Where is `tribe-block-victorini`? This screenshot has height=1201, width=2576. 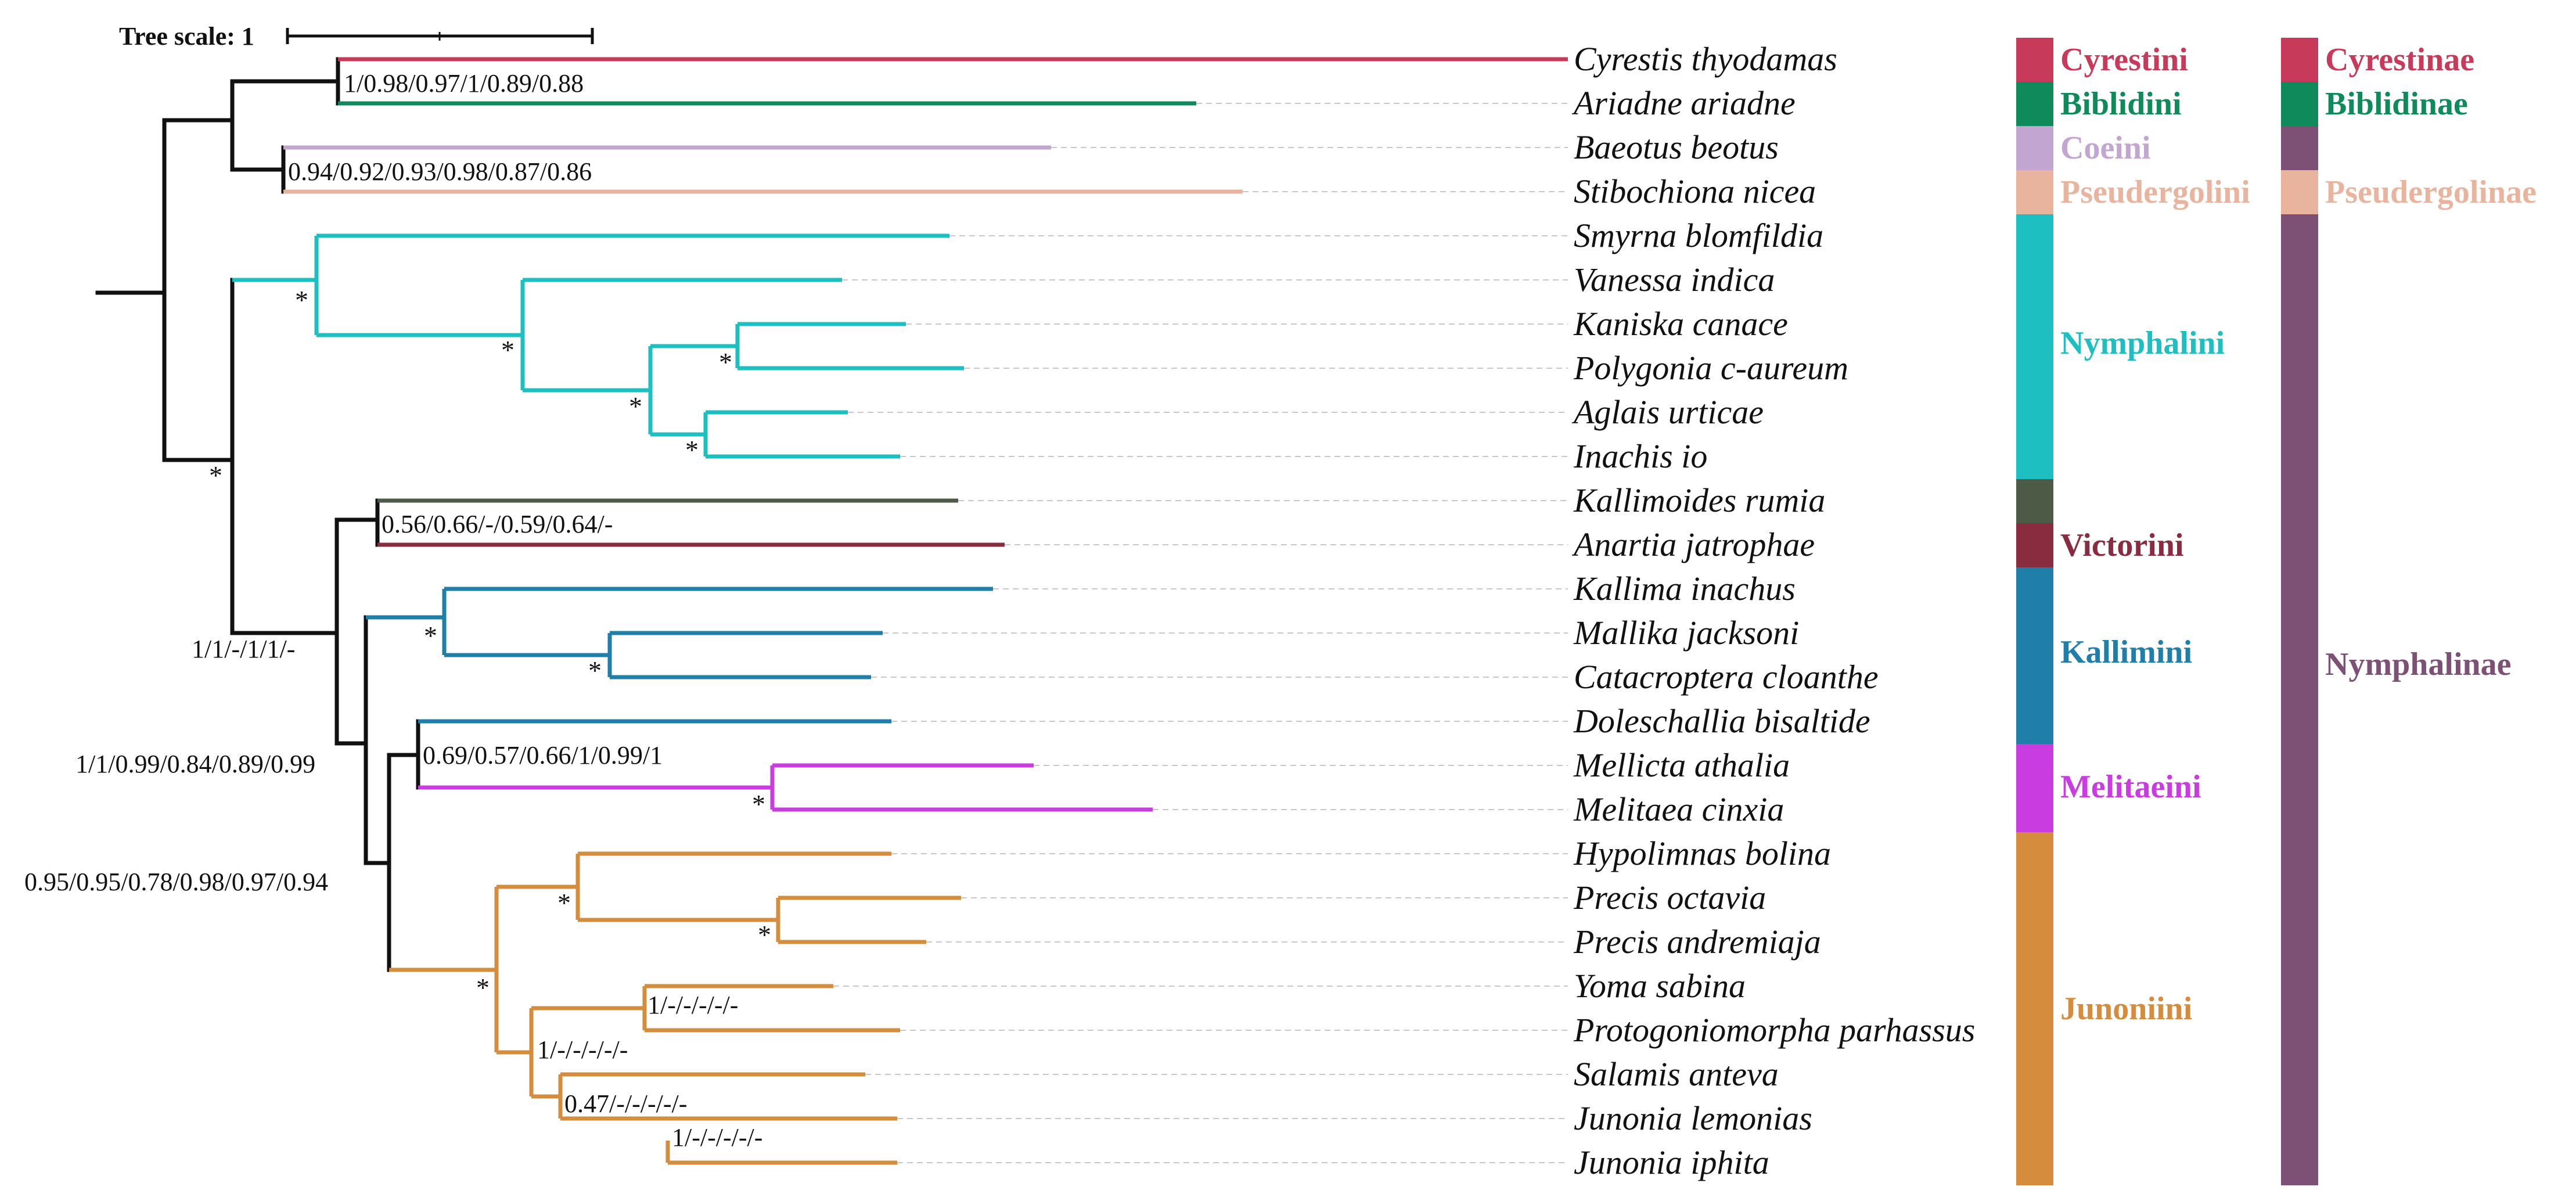 tribe-block-victorini is located at coordinates (2034, 545).